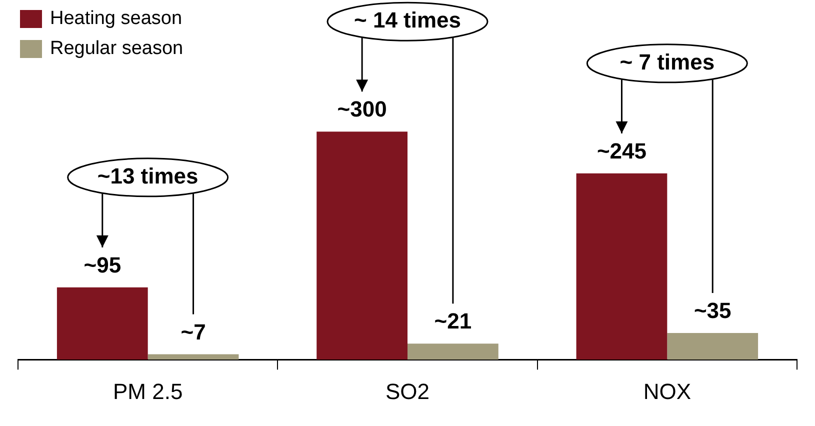 This screenshot has width=815, height=426. I want to click on annotation: ~ 7 times, so click(667, 61).